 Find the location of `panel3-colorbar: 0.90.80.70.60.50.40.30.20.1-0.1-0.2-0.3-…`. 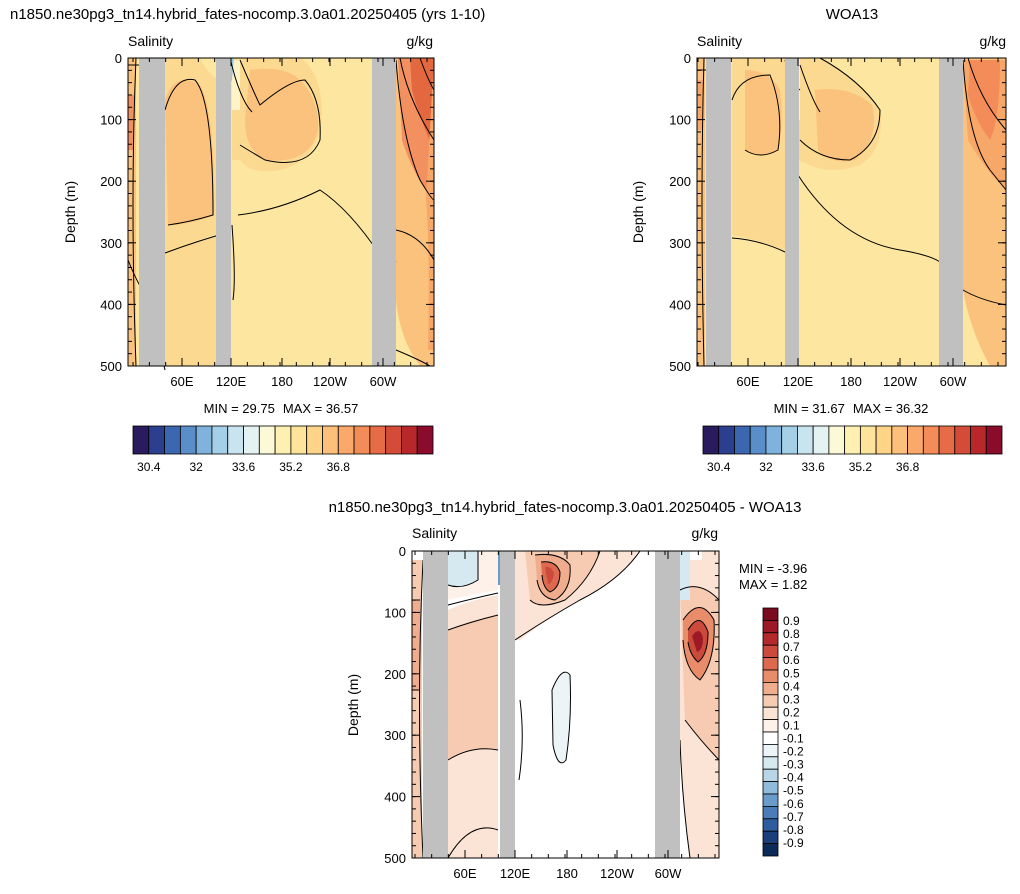

panel3-colorbar: 0.90.80.70.60.50.40.30.20.1-0.1-0.2-0.3-… is located at coordinates (783, 732).